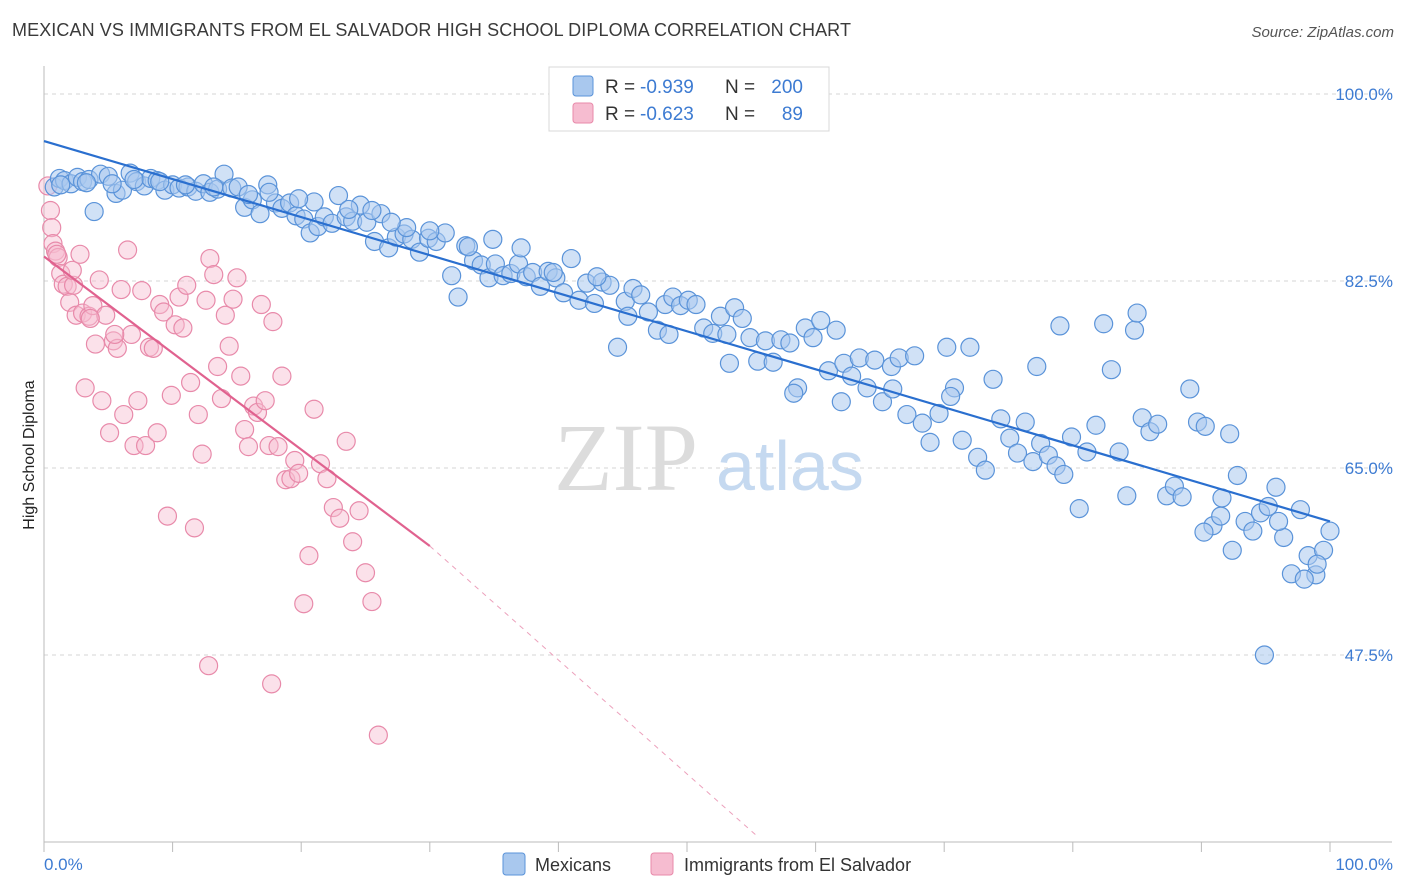 Image resolution: width=1406 pixels, height=892 pixels. I want to click on watermark: ZIP atlas, so click(709, 457).